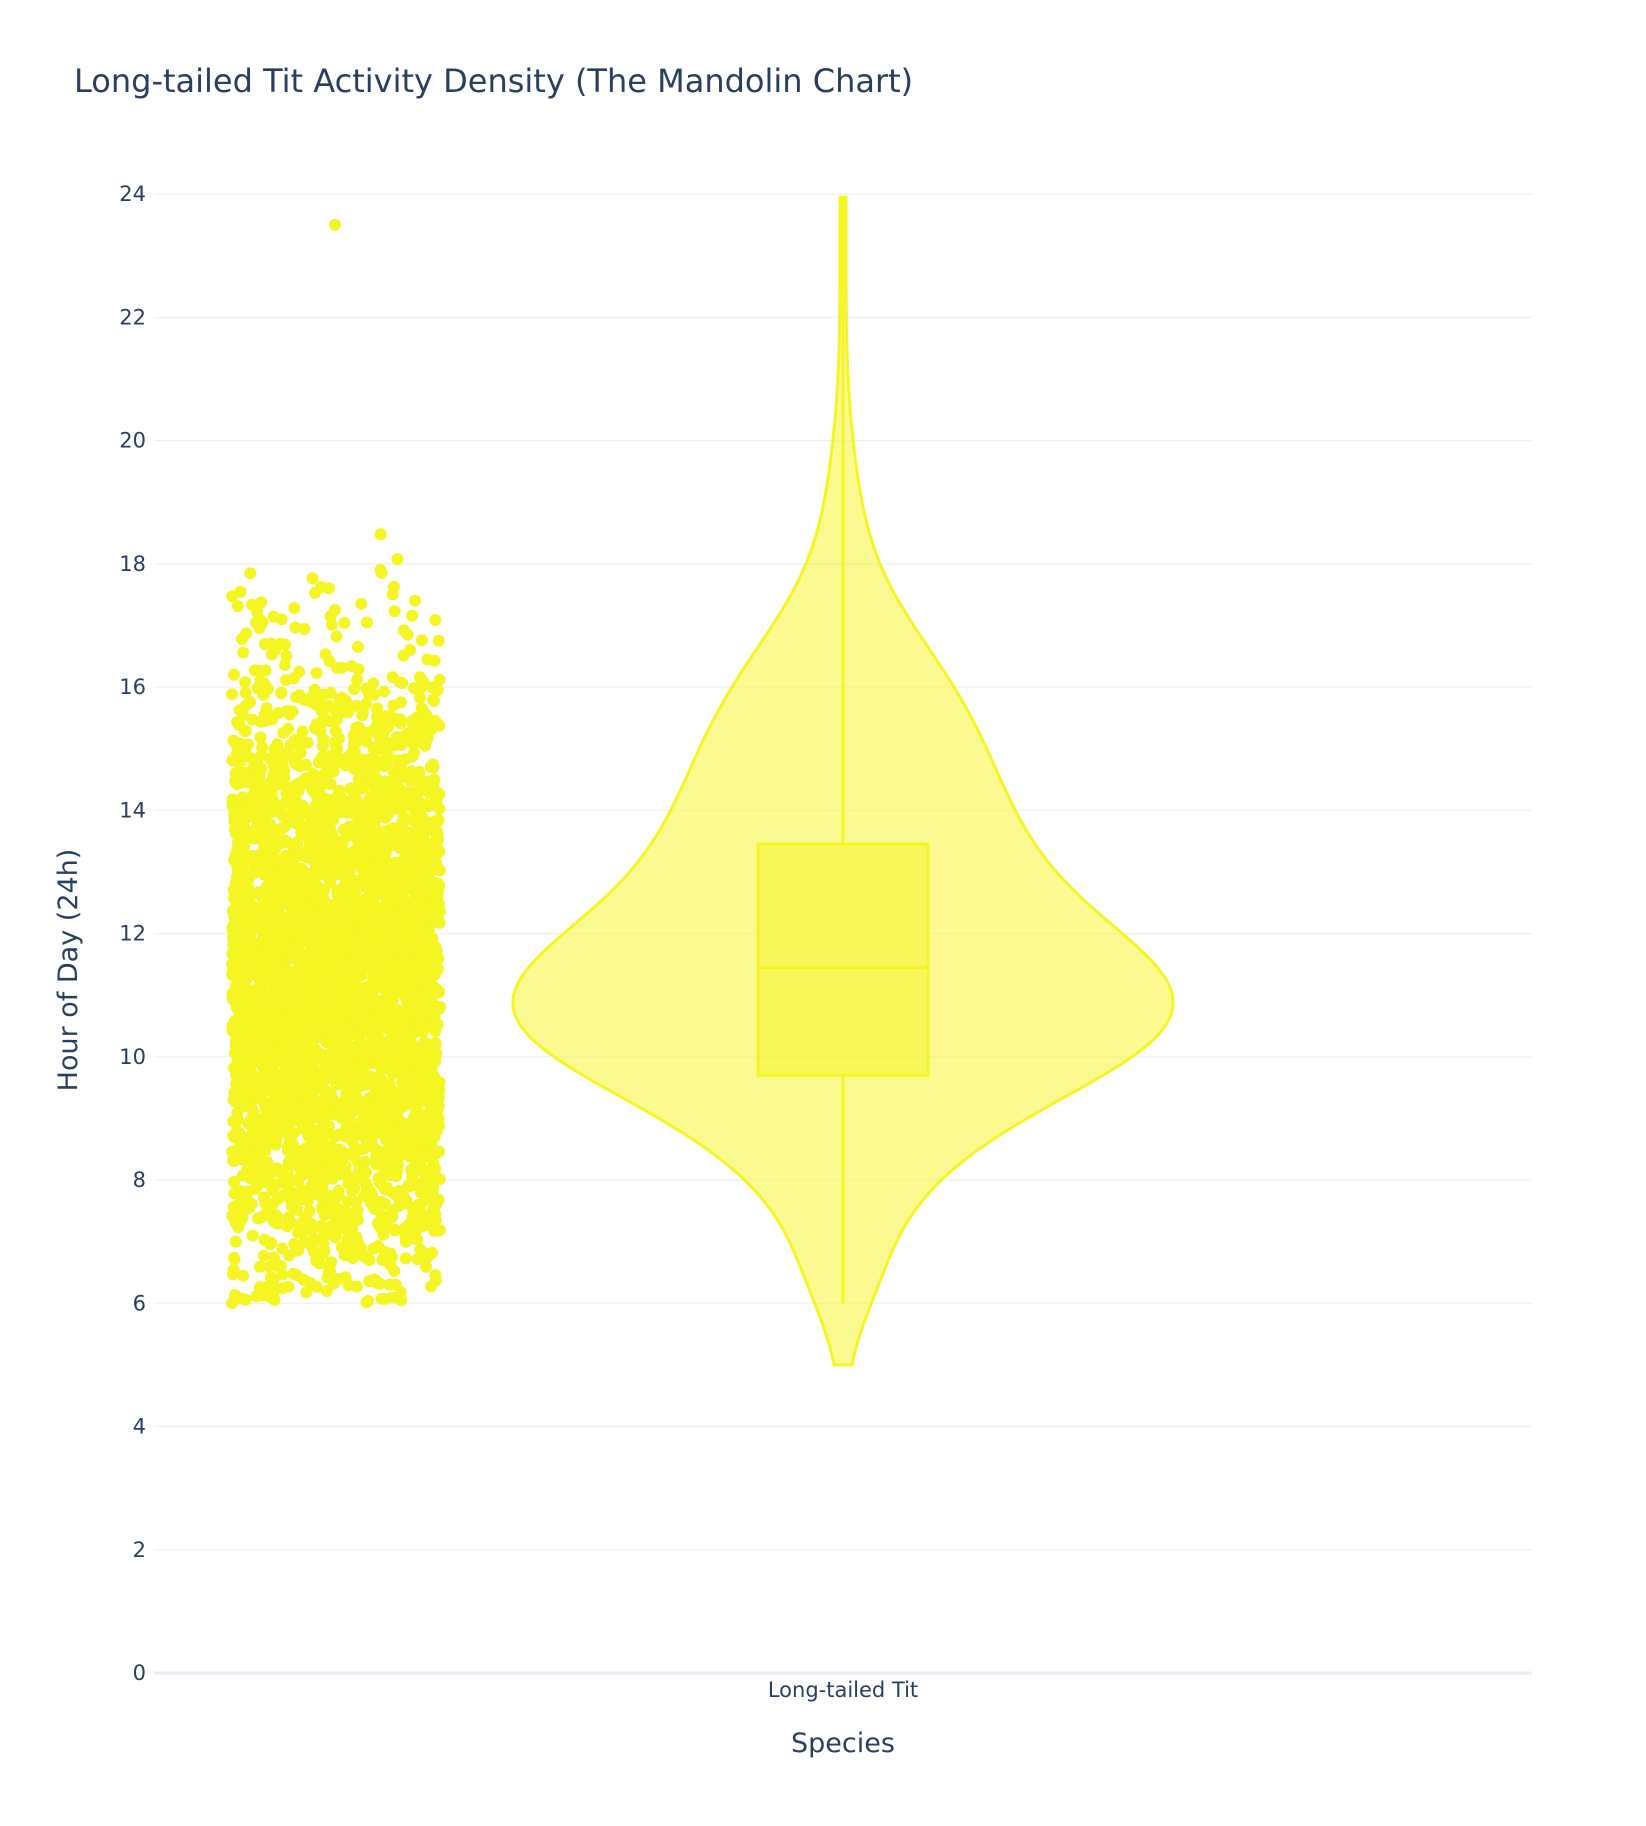 The width and height of the screenshot is (1646, 1826). What do you see at coordinates (132, 1057) in the screenshot?
I see `y-tick-10: 10` at bounding box center [132, 1057].